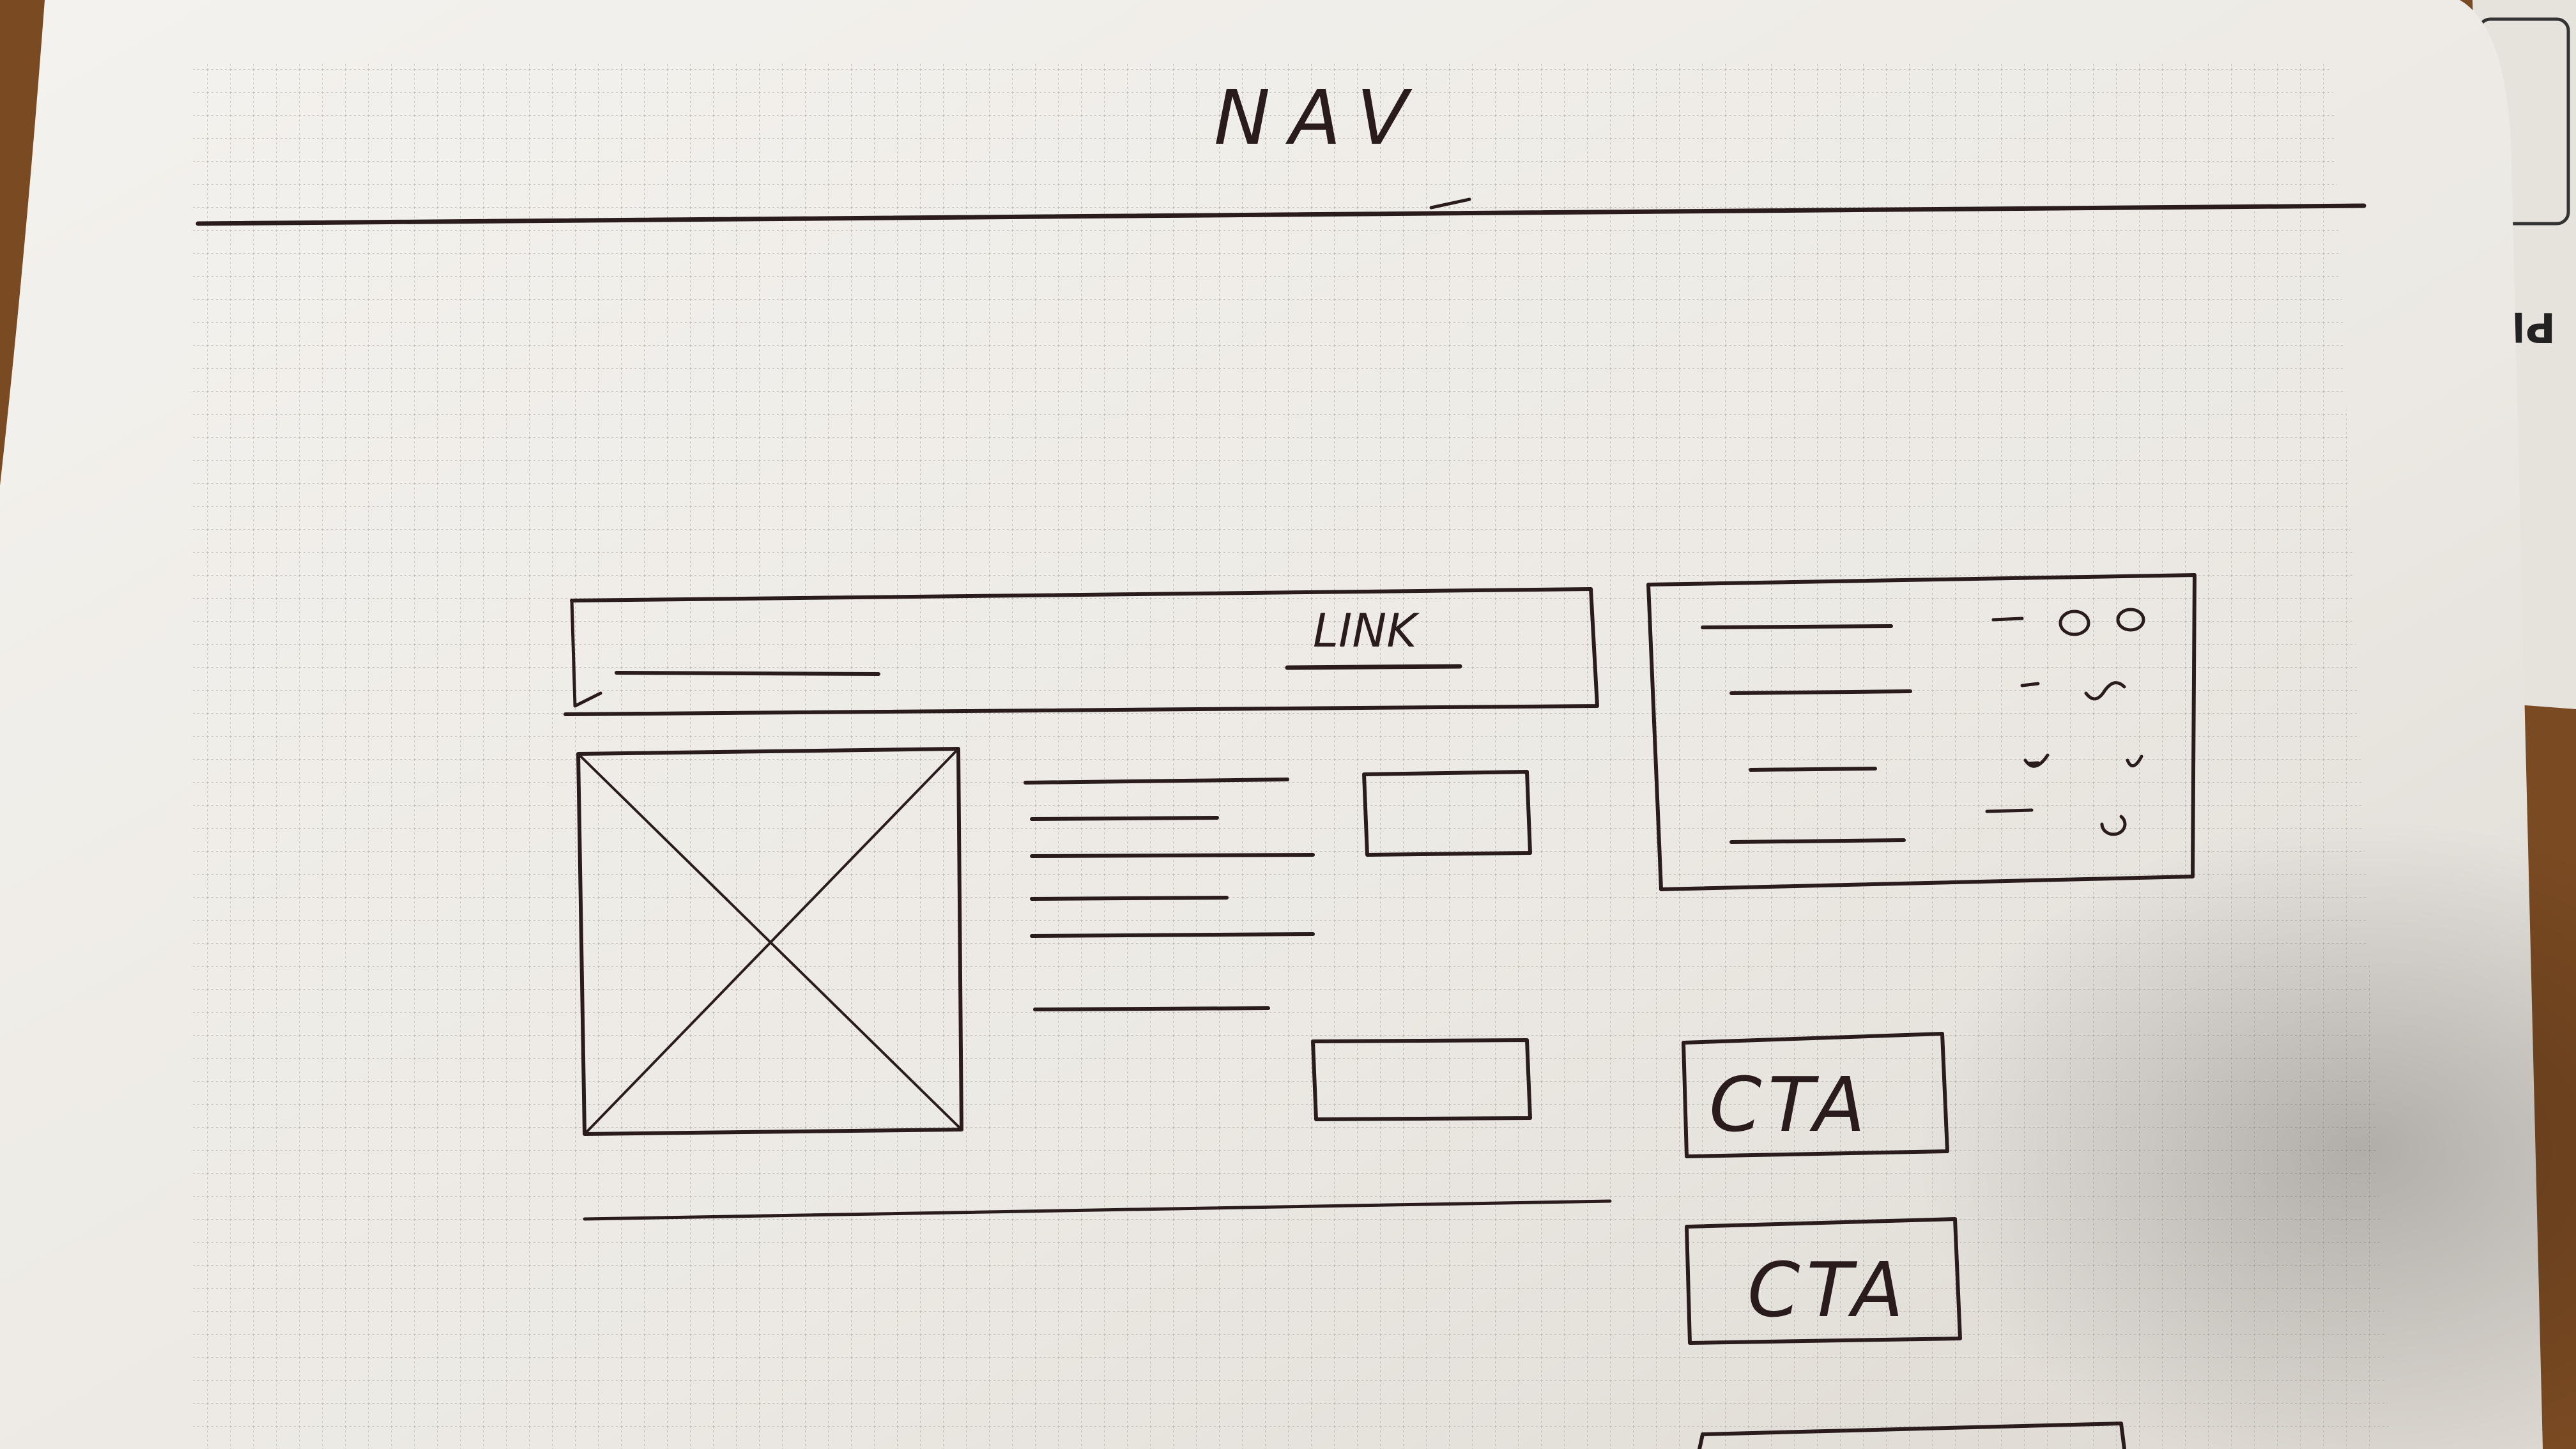 The height and width of the screenshot is (1449, 2576). Describe the element at coordinates (1912, 1435) in the screenshot. I see `cut-off-box-sketch` at that location.